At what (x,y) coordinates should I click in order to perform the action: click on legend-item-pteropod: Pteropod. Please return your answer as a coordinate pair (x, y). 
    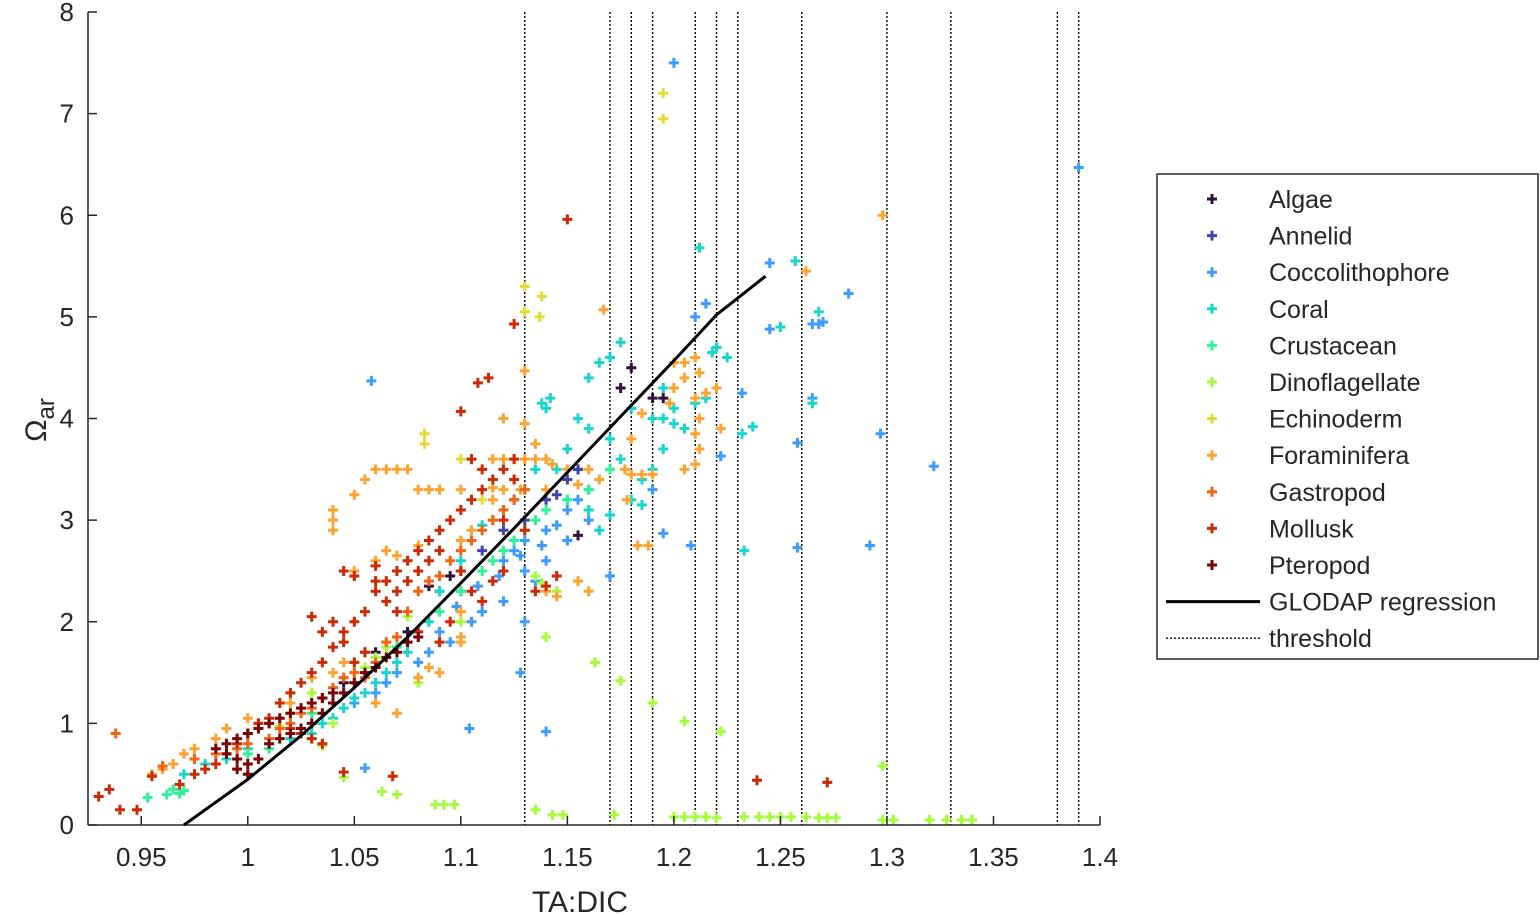
    Looking at the image, I should click on (1288, 566).